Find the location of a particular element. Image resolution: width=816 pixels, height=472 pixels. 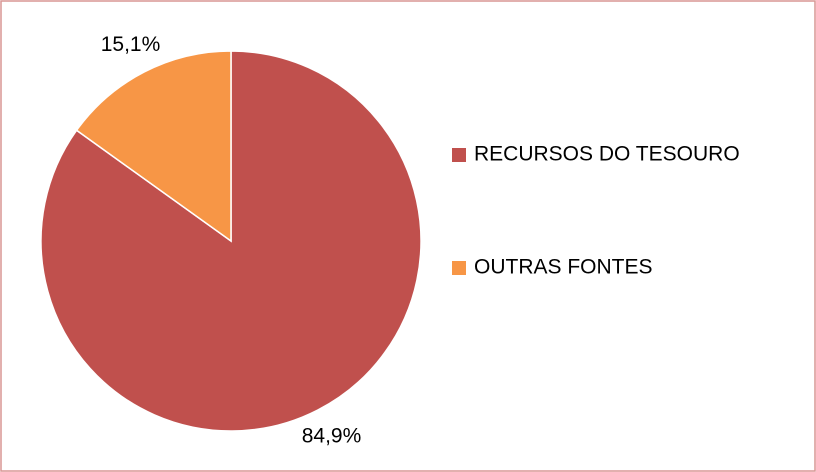

data-label: 15,1% is located at coordinates (131, 44).